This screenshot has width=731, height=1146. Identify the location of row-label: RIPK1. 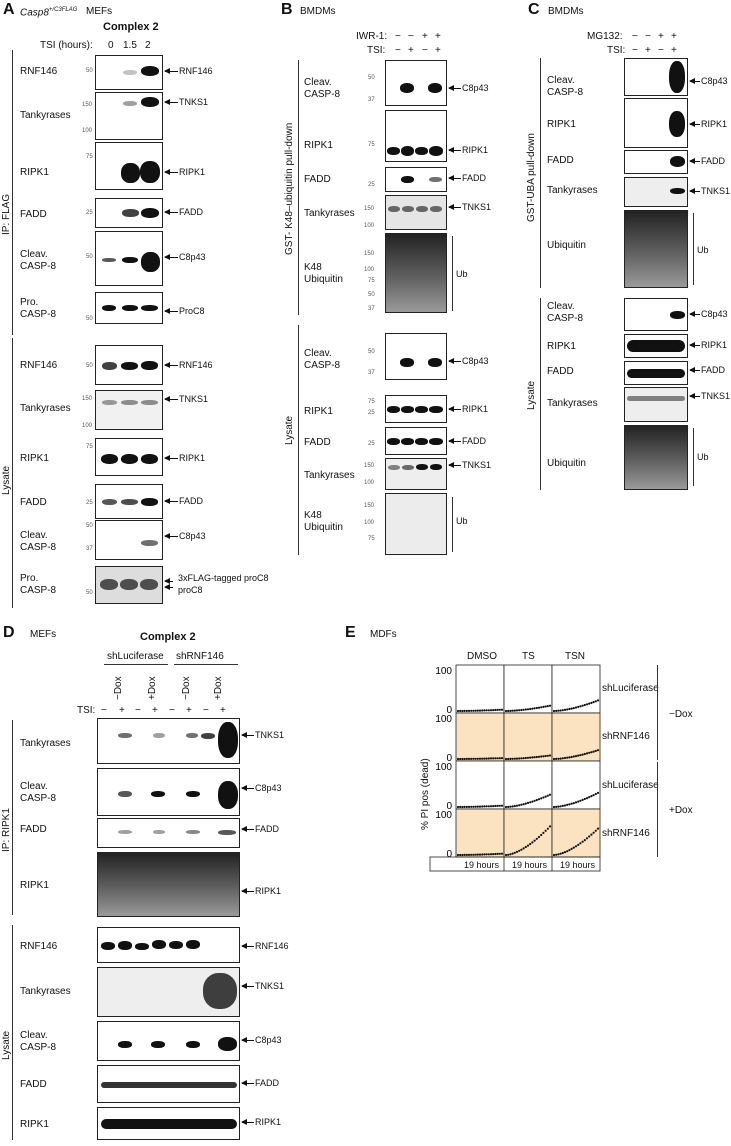
(318, 411).